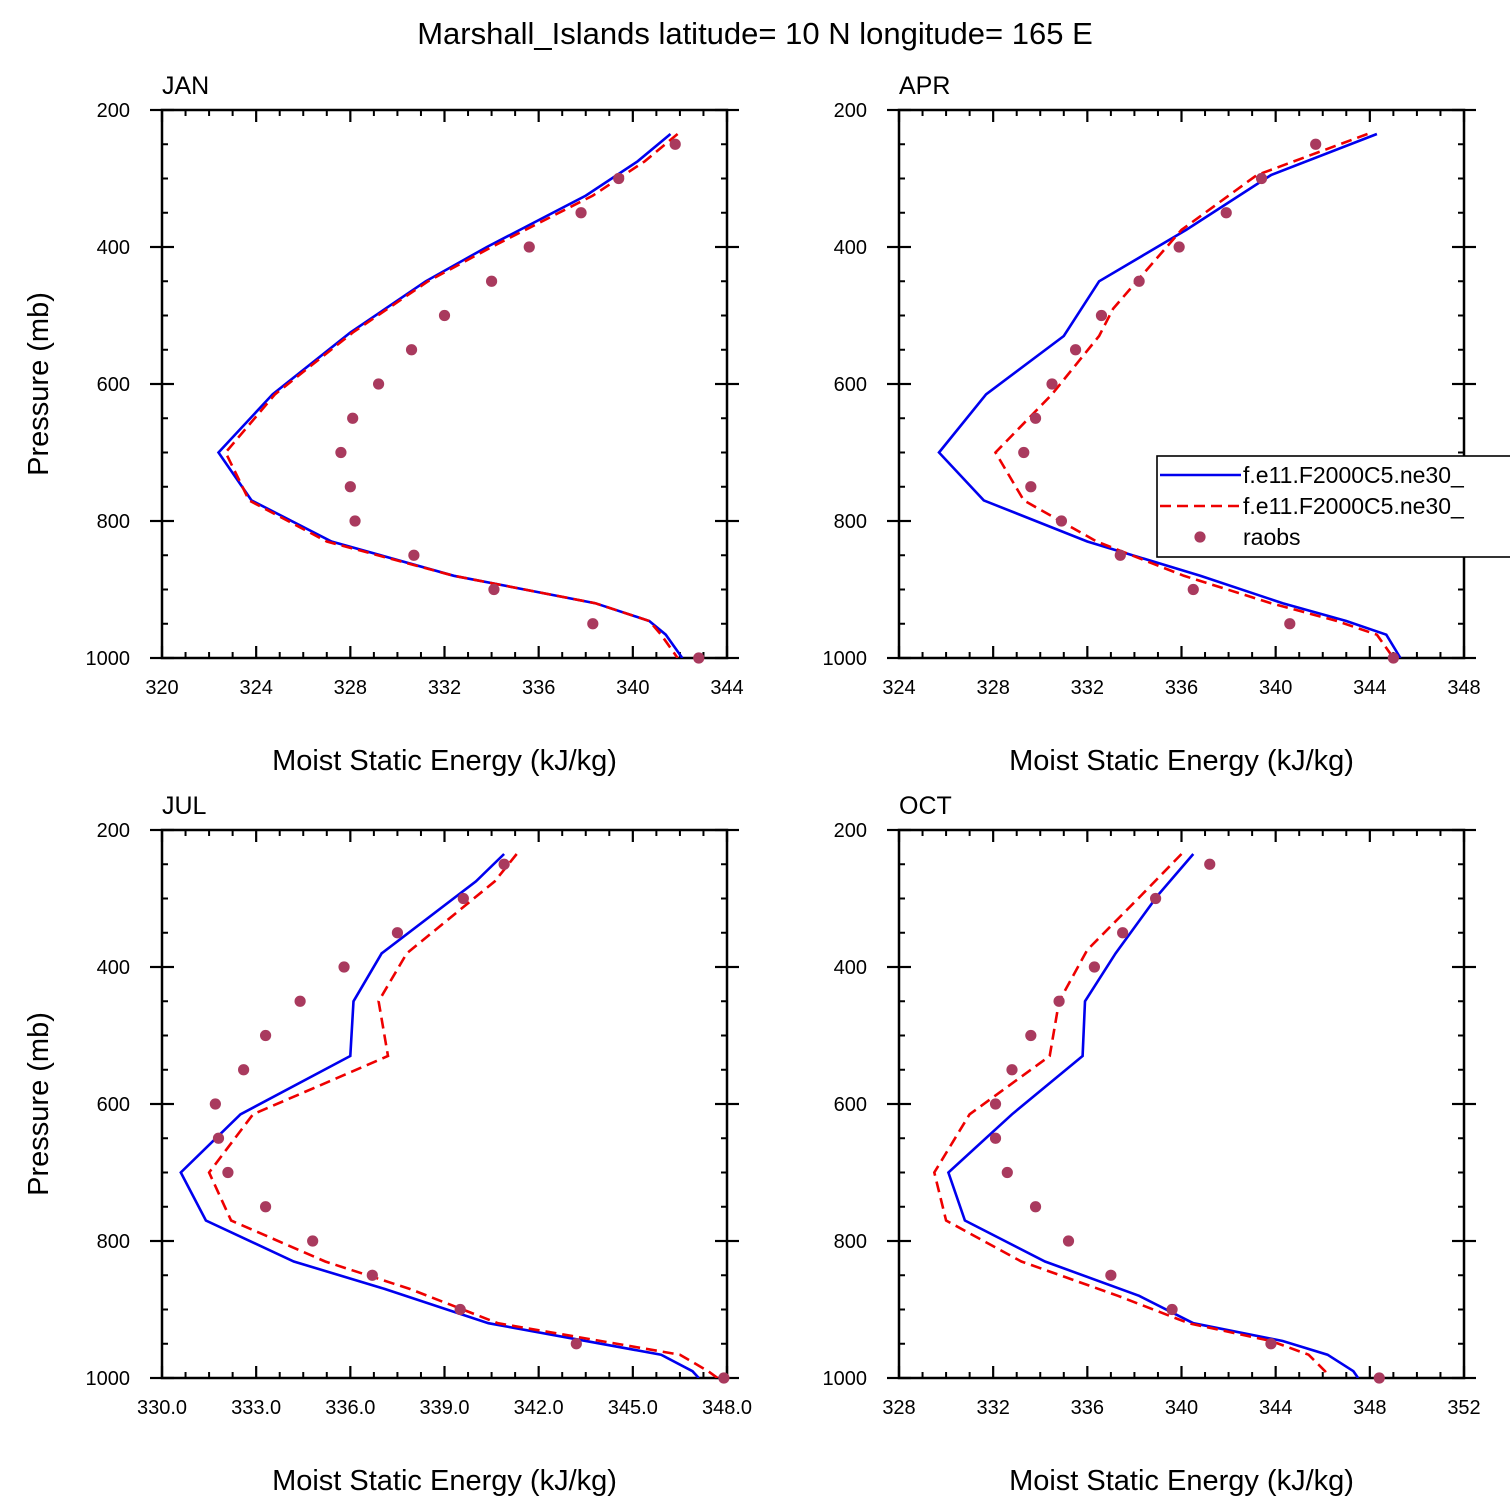  Describe the element at coordinates (162, 1408) in the screenshot. I see `x-tick-label: 330.0` at that location.